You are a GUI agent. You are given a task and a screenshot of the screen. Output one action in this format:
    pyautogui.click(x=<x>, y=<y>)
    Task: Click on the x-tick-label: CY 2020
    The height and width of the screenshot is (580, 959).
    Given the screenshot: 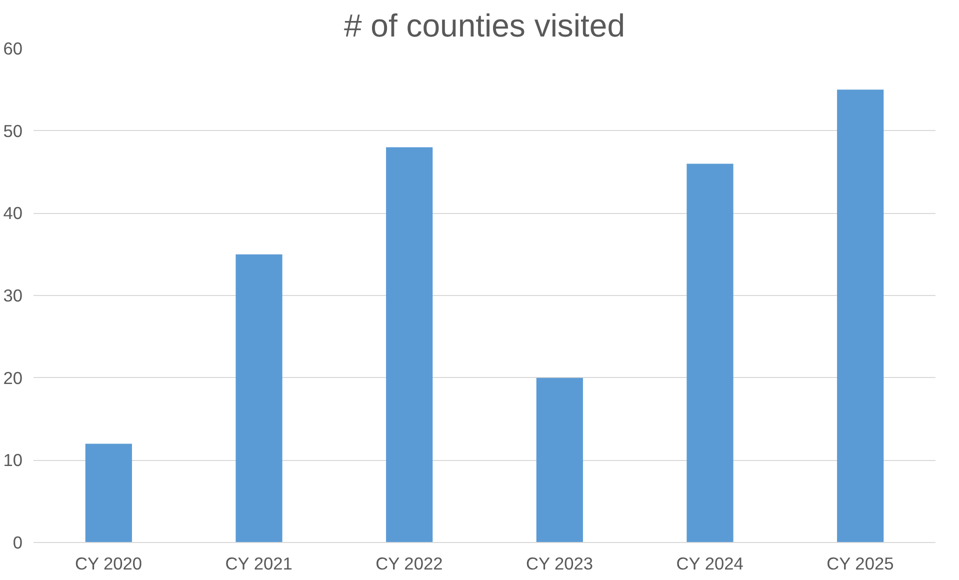 What is the action you would take?
    pyautogui.click(x=108, y=564)
    